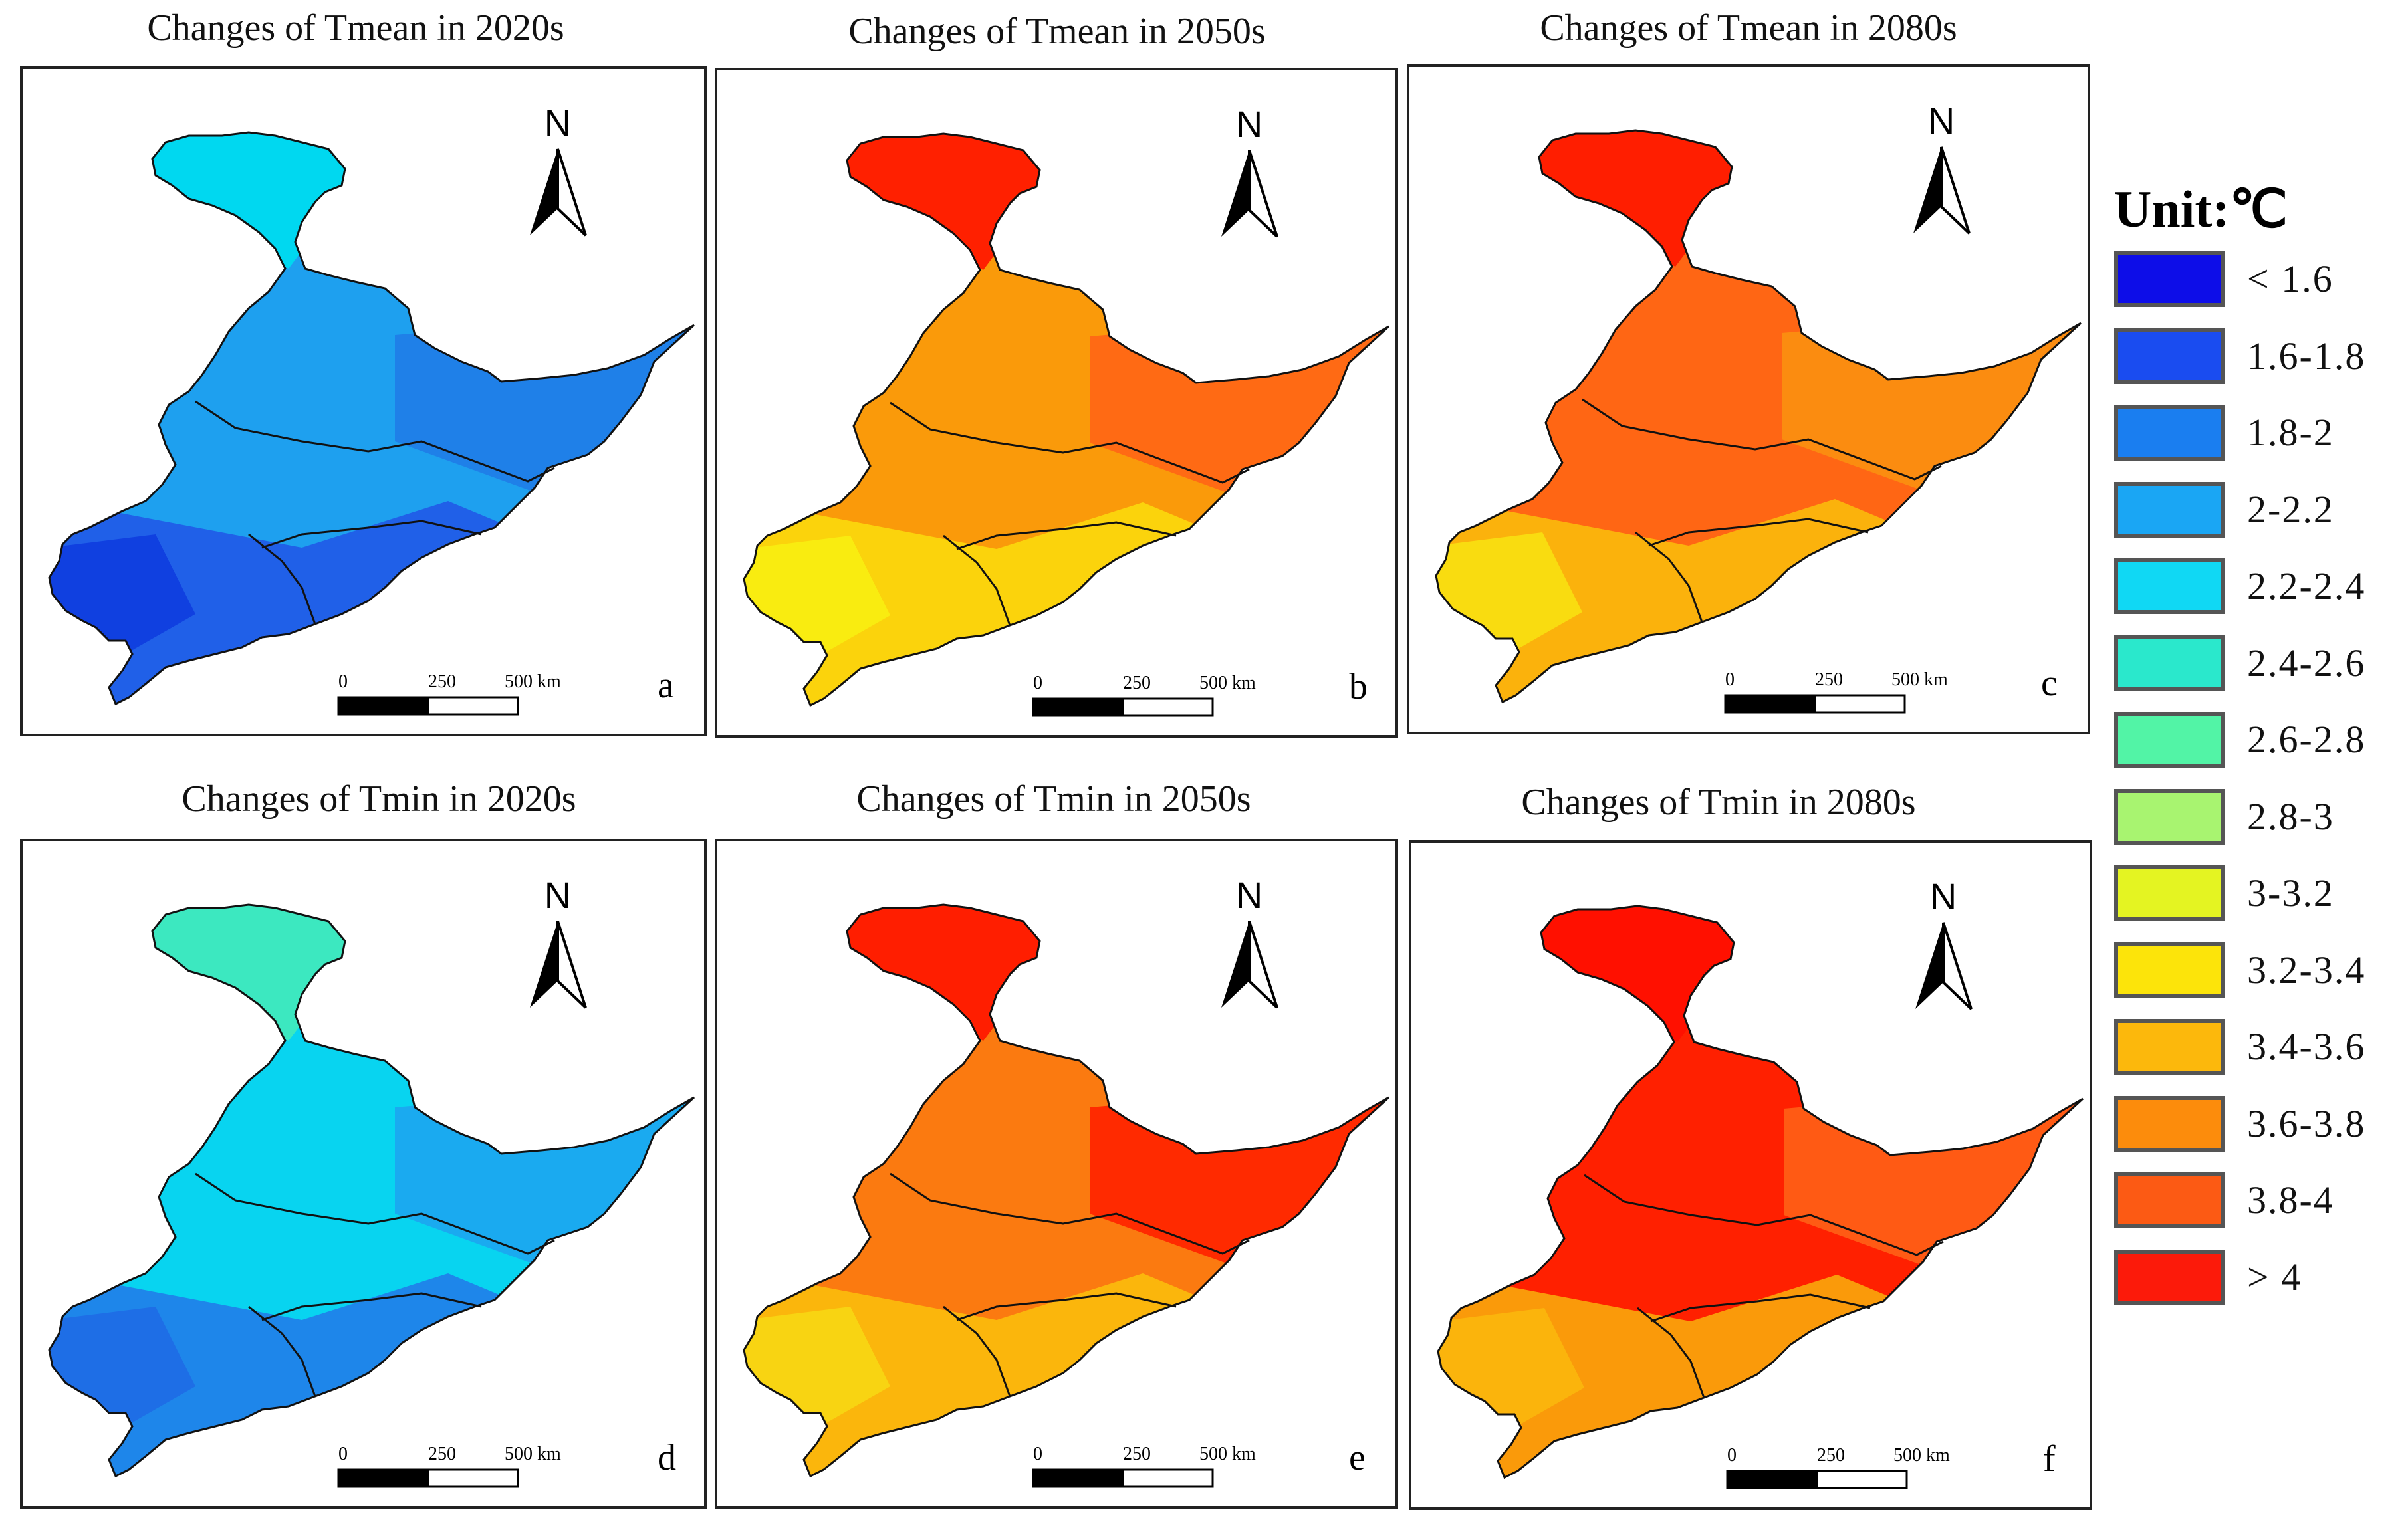 The image size is (2408, 1530). What do you see at coordinates (1748, 28) in the screenshot?
I see `panel-title-c: Changes of Tmean in 2080s` at bounding box center [1748, 28].